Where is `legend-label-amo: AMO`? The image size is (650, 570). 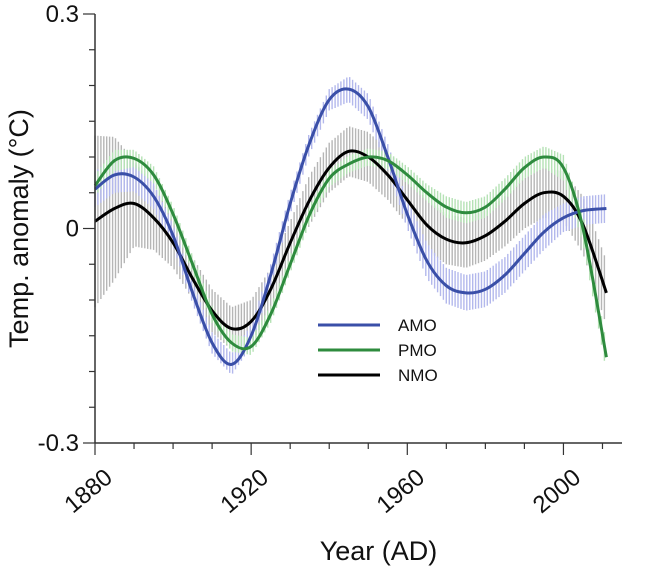 legend-label-amo: AMO is located at coordinates (417, 325).